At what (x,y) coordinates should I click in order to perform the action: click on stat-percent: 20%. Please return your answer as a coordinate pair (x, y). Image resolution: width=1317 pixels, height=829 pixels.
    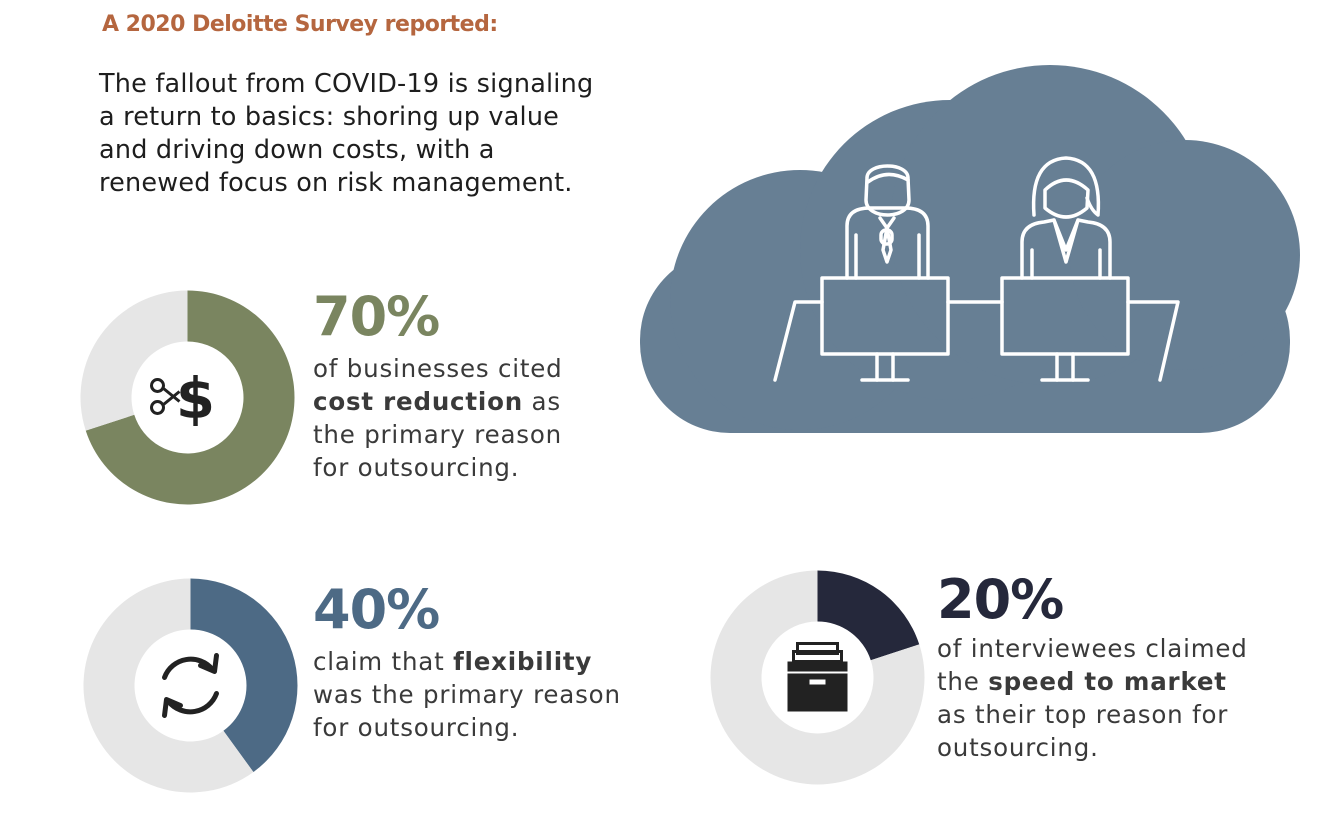
    Looking at the image, I should click on (1000, 599).